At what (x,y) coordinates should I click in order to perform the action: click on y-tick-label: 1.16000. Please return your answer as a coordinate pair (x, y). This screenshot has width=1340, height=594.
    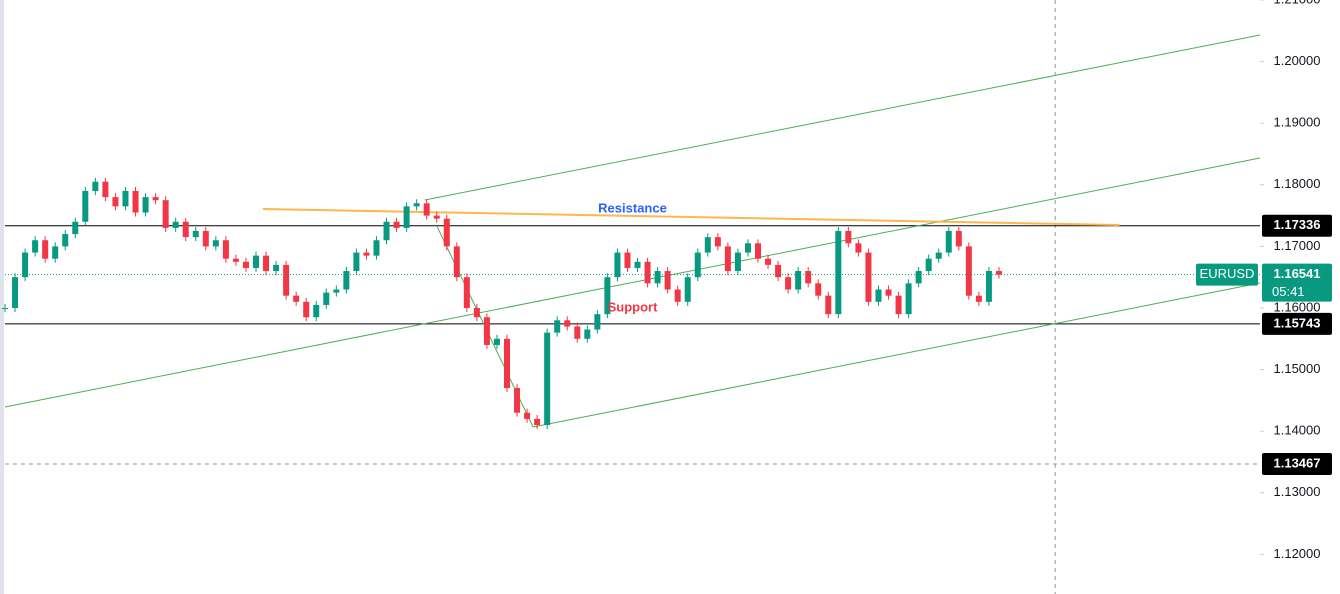
    Looking at the image, I should click on (1297, 306).